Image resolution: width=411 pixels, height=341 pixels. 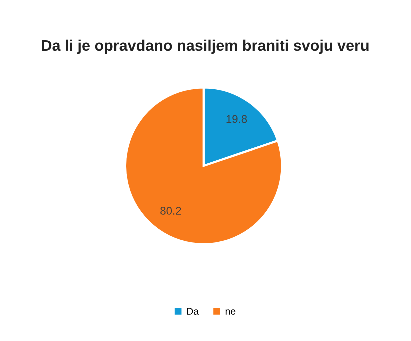 I want to click on legend-label: Da, so click(x=193, y=311).